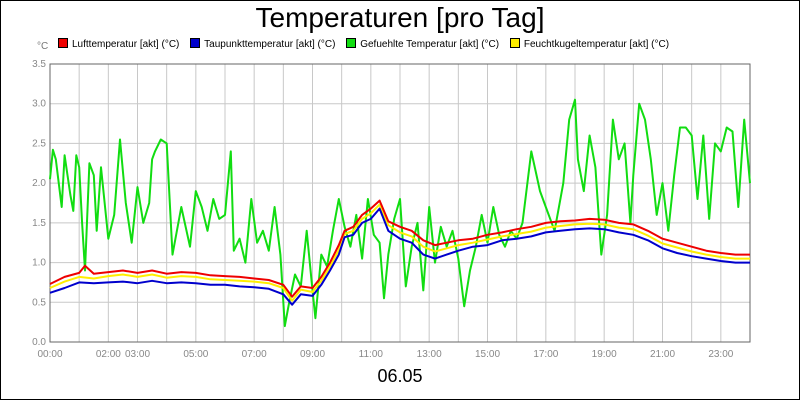 The width and height of the screenshot is (800, 400). I want to click on x-tick-label: 02:00, so click(108, 354).